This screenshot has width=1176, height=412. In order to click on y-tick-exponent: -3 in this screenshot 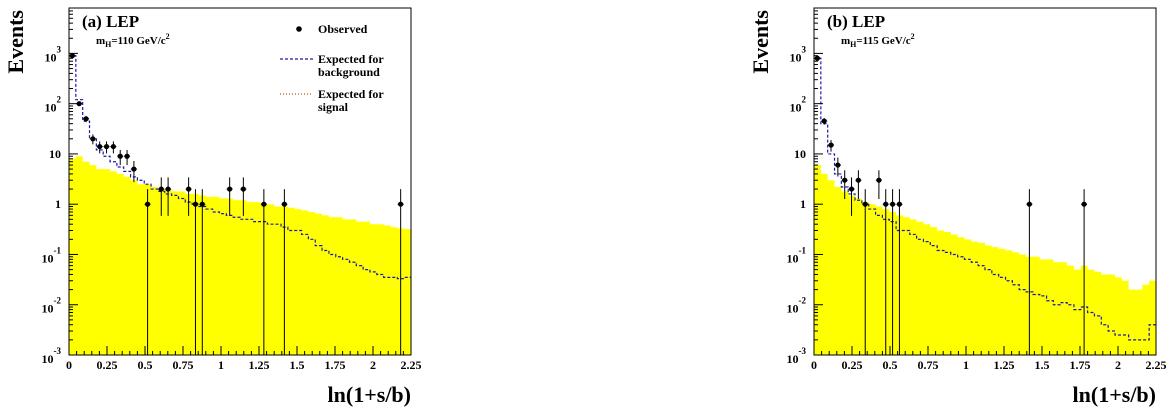, I will do `click(58, 351)`.